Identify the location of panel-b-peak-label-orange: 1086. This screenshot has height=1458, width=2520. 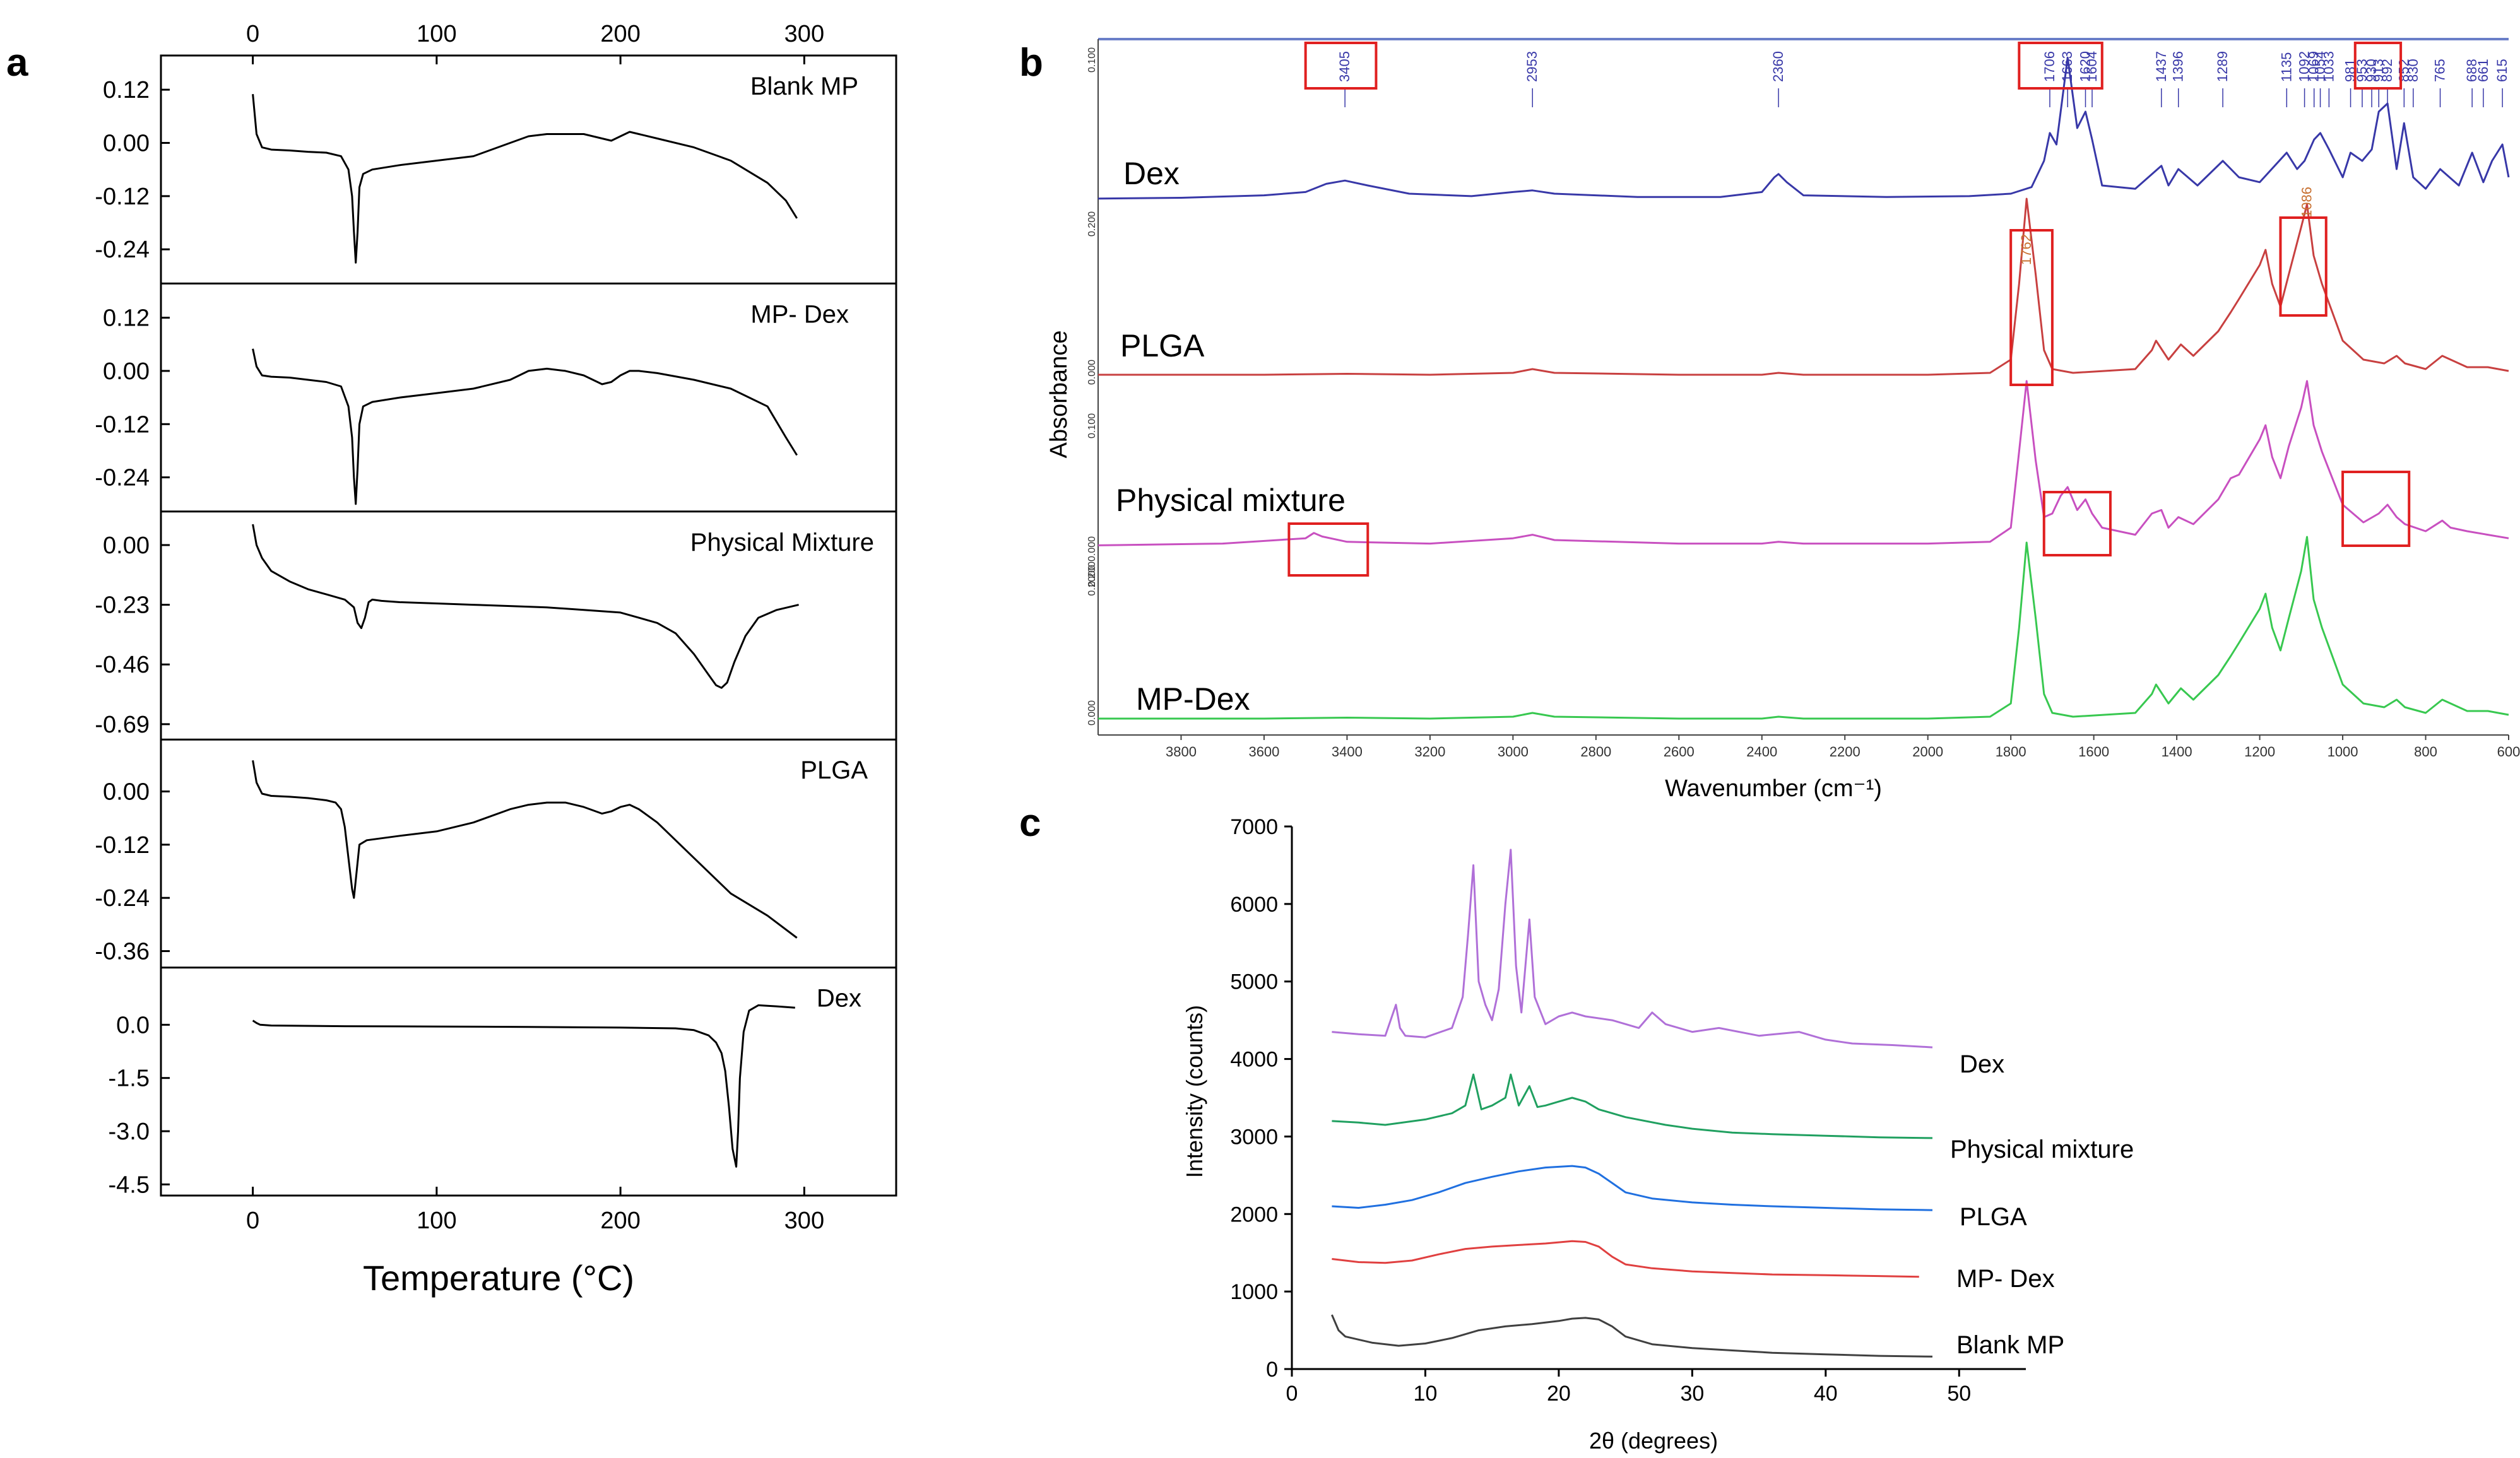
(2307, 202).